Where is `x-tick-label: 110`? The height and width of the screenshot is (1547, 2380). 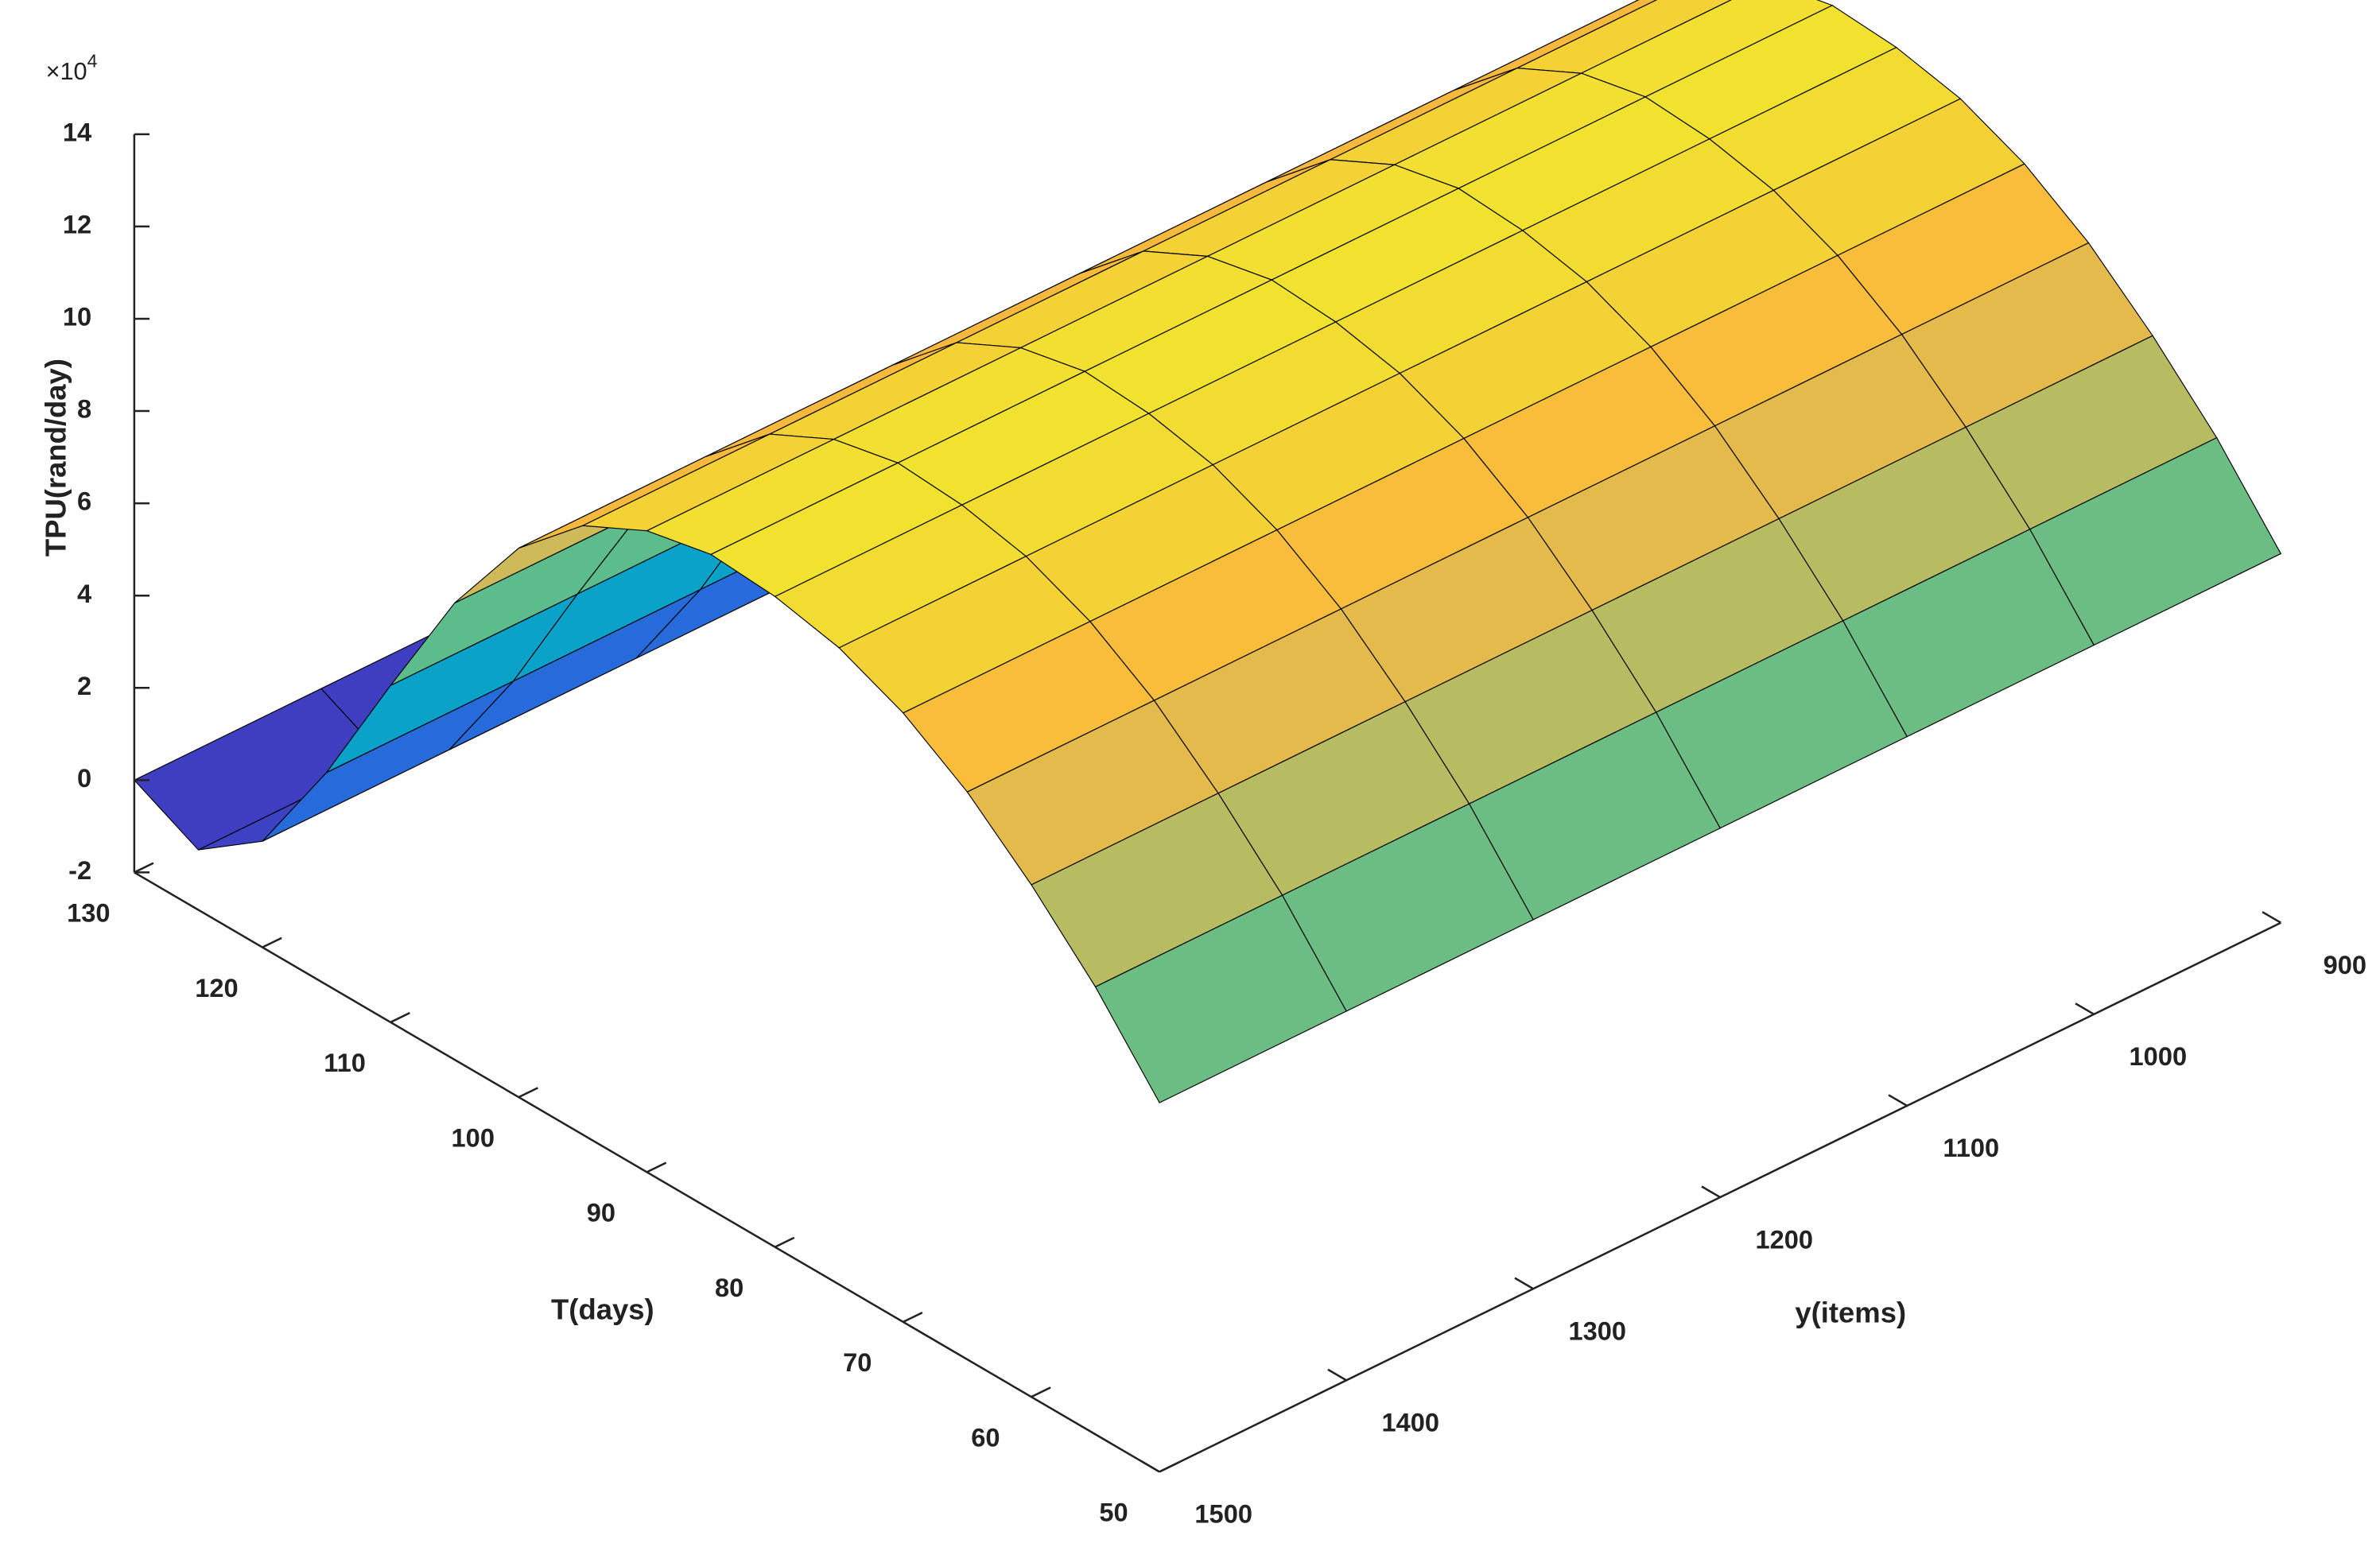 x-tick-label: 110 is located at coordinates (345, 1062).